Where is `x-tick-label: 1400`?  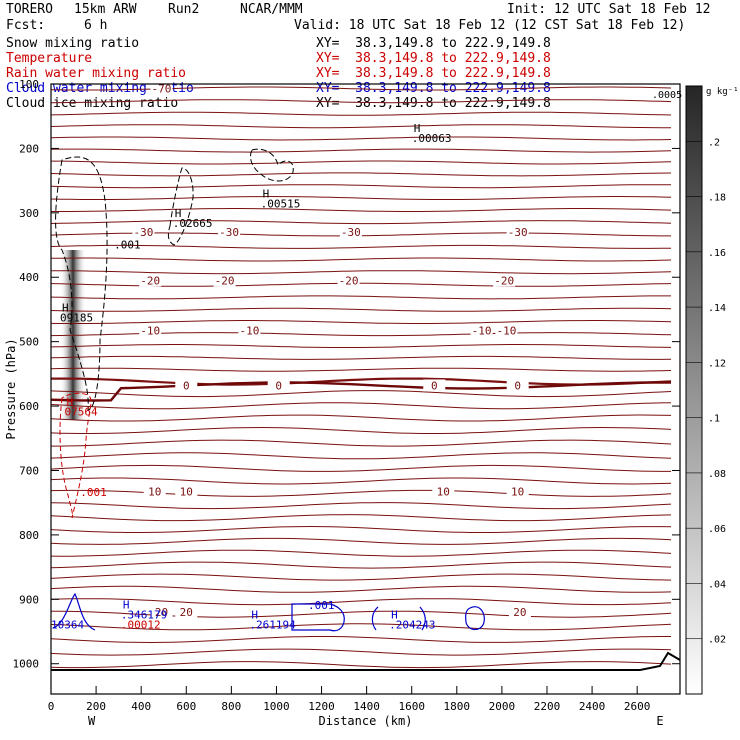
x-tick-label: 1400 is located at coordinates (366, 706).